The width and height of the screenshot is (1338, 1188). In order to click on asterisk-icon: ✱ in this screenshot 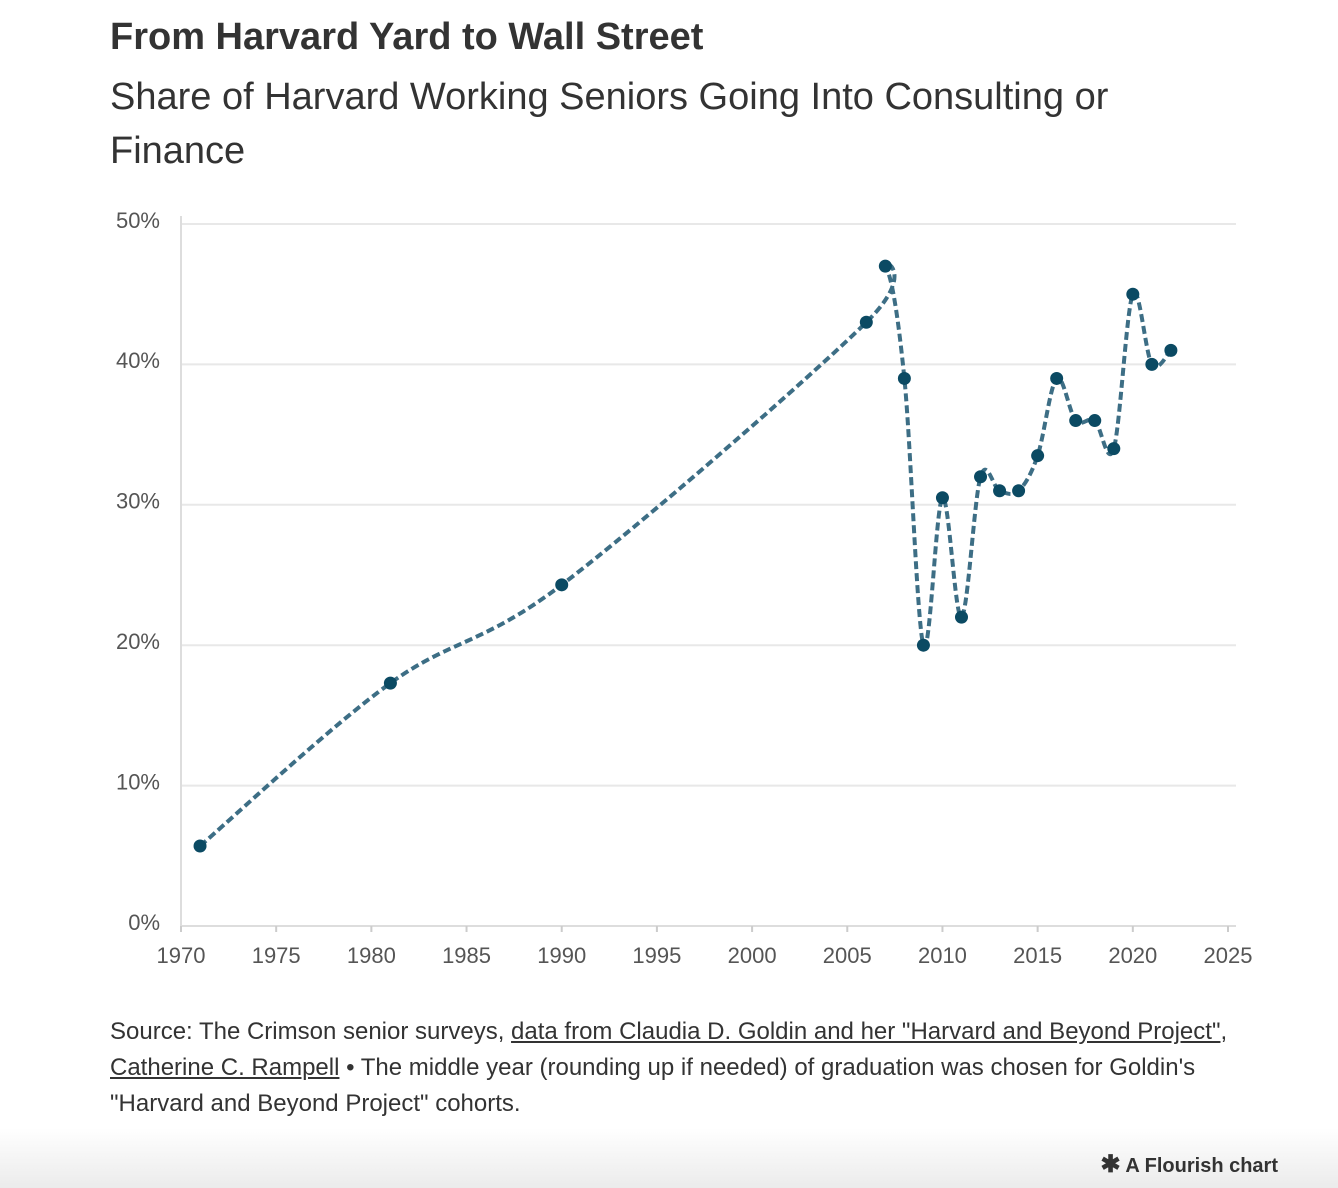, I will do `click(1110, 1164)`.